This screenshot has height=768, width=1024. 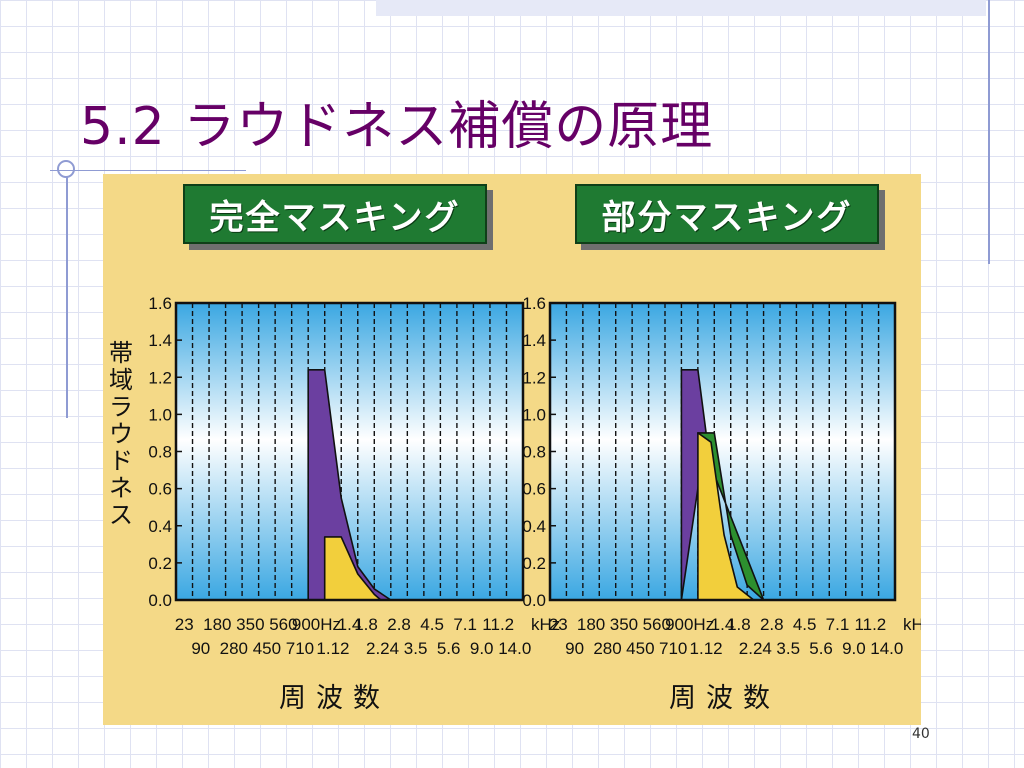 I want to click on x-axis-label-right: 周波数, so click(x=724, y=698).